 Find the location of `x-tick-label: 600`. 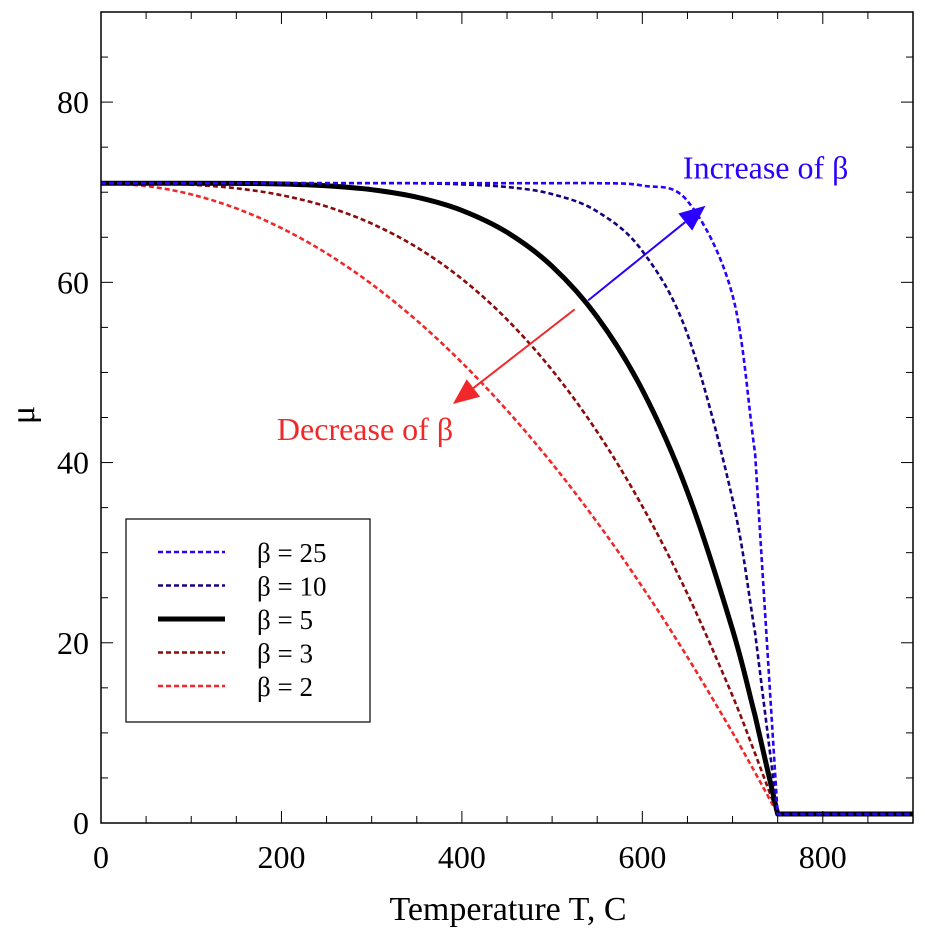

x-tick-label: 600 is located at coordinates (642, 857).